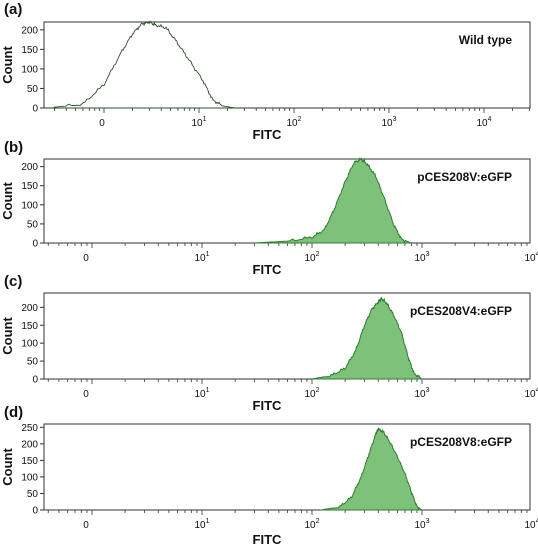 The height and width of the screenshot is (550, 538). What do you see at coordinates (461, 442) in the screenshot?
I see `sample-label: pCES208V8:eGFP` at bounding box center [461, 442].